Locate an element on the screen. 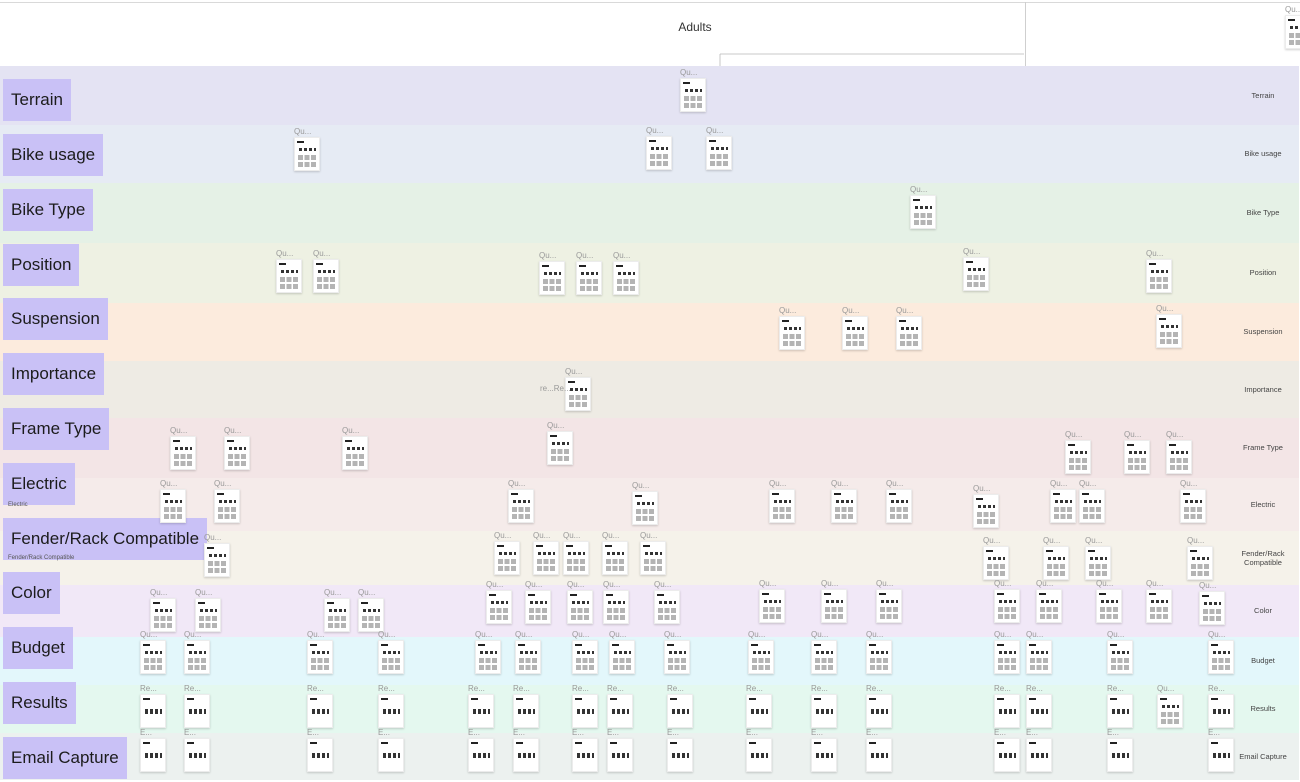  lane-label: Electric is located at coordinates (39, 484).